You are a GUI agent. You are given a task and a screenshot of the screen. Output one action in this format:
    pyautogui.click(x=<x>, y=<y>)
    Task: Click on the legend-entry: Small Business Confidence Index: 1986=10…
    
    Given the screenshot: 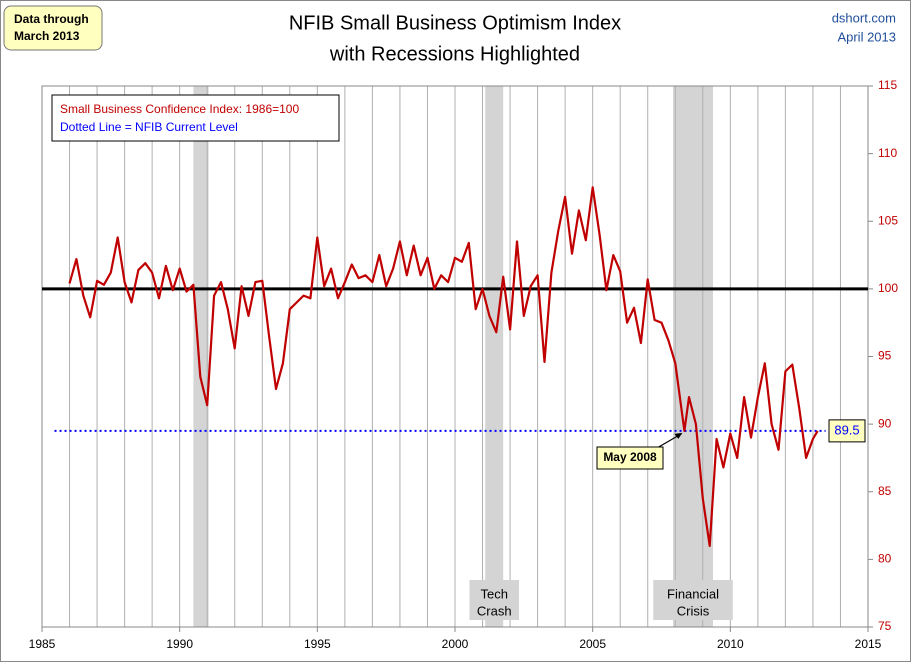 What is the action you would take?
    pyautogui.click(x=179, y=109)
    